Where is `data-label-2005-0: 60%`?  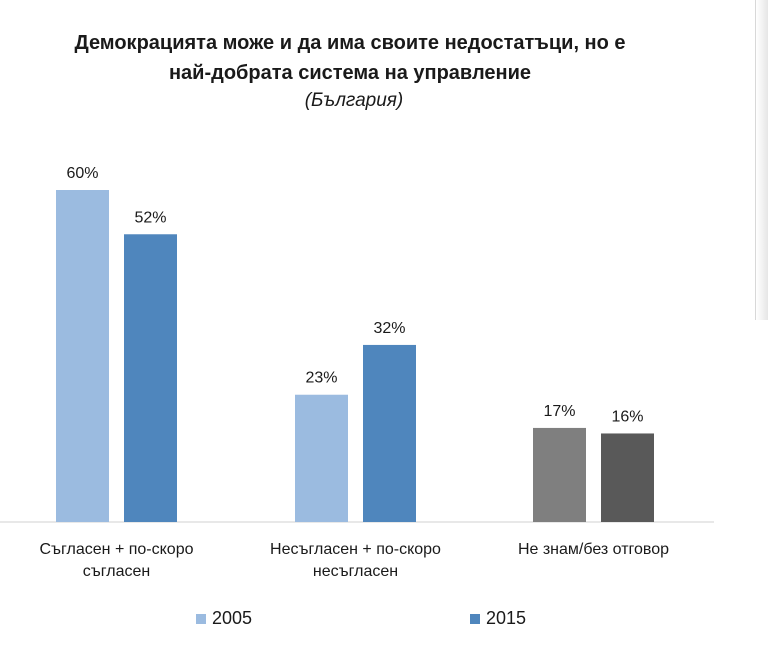
data-label-2005-0: 60% is located at coordinates (82, 173).